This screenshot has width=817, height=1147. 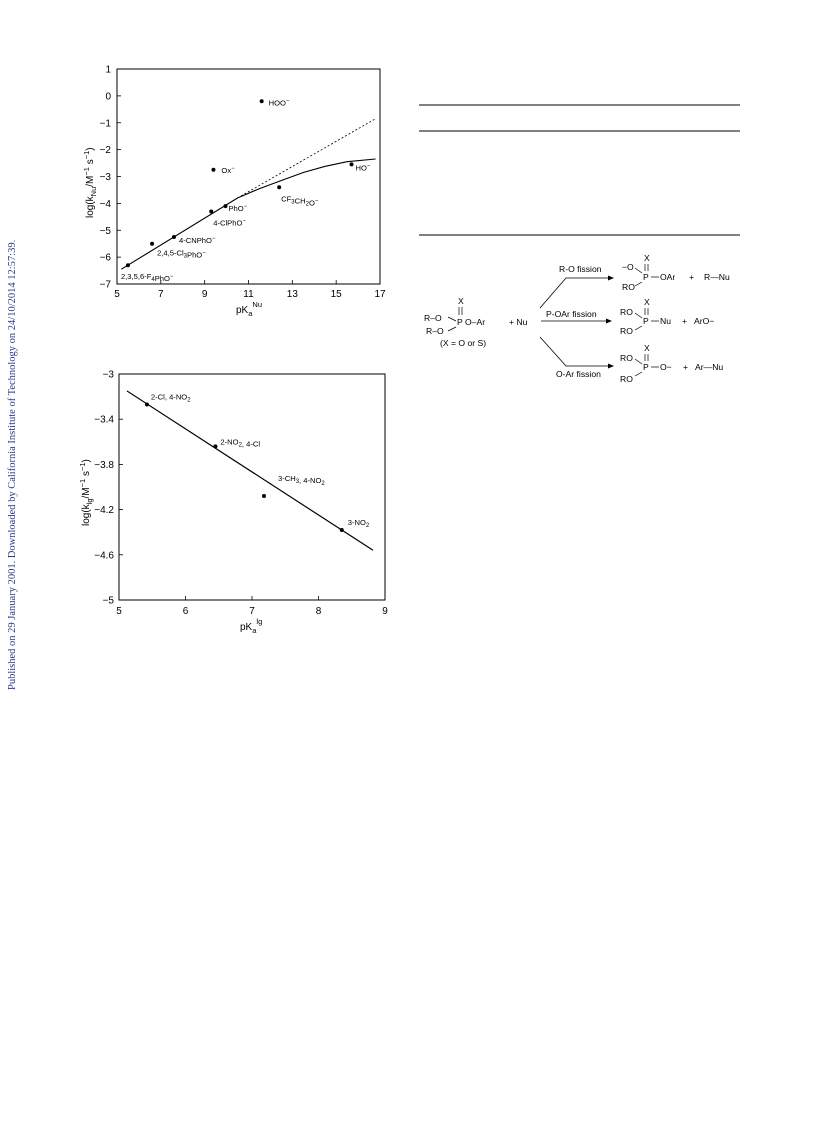 I want to click on chart2-y-axis-label: log(klg/M−1 s−1), so click(x=86, y=492).